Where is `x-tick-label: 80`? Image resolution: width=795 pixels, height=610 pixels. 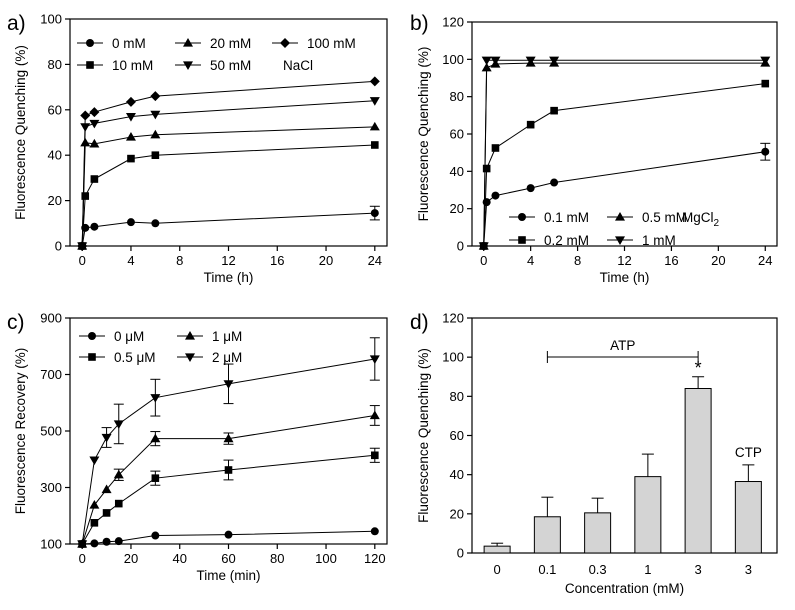 x-tick-label: 80 is located at coordinates (277, 558).